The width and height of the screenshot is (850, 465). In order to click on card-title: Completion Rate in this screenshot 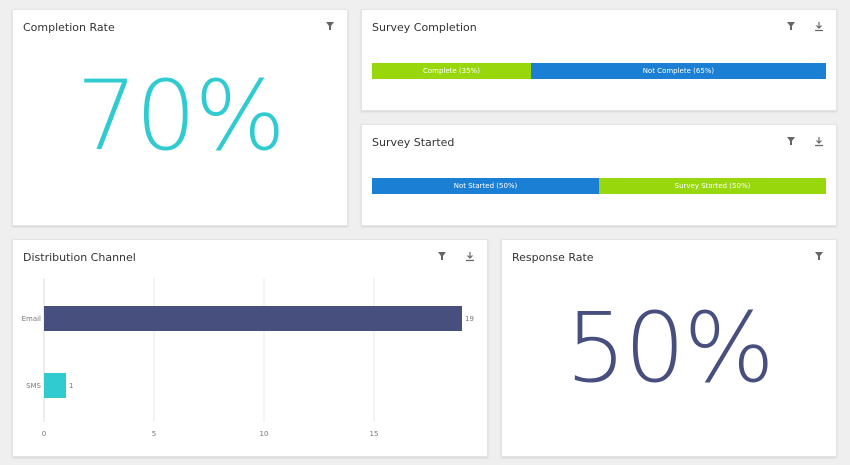, I will do `click(69, 27)`.